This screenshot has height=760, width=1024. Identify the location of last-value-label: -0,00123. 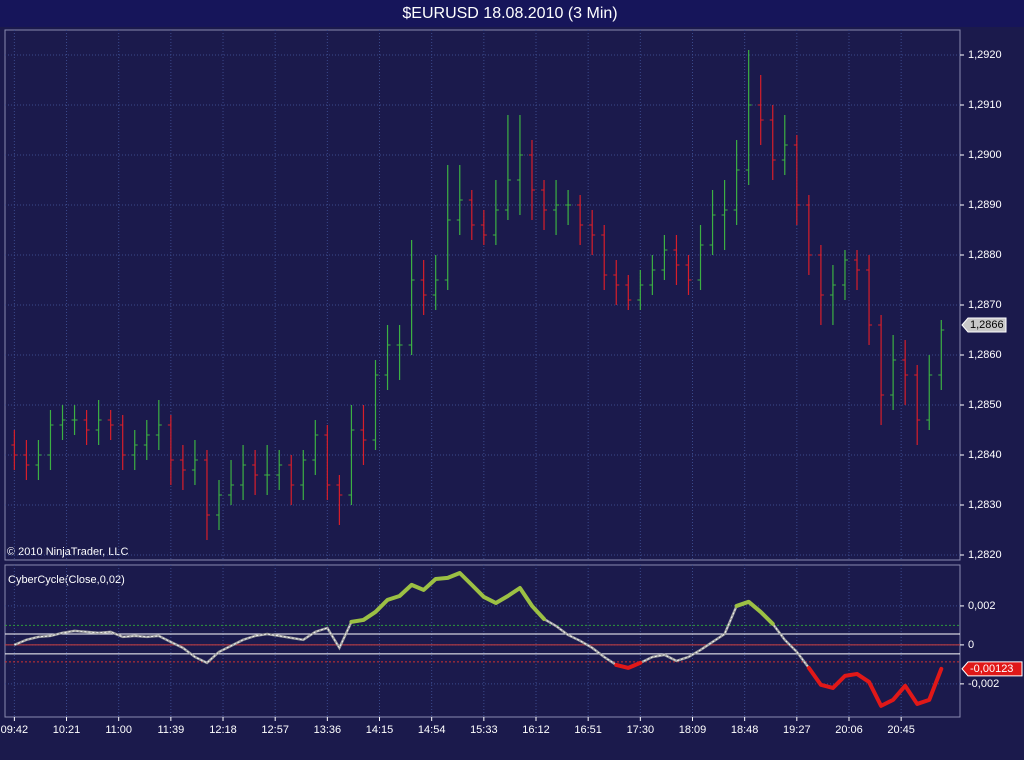
(991, 669).